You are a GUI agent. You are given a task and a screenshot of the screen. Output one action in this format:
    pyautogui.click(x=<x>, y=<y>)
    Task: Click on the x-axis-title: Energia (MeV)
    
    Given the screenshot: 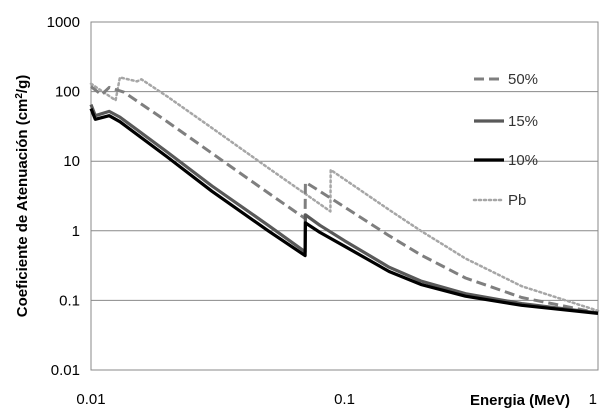 What is the action you would take?
    pyautogui.click(x=520, y=400)
    